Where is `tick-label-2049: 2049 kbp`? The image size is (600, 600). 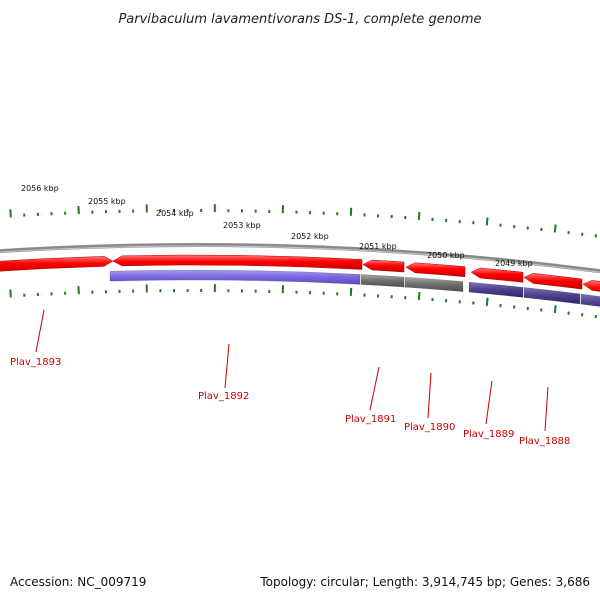
tick-label-2049: 2049 kbp is located at coordinates (514, 263).